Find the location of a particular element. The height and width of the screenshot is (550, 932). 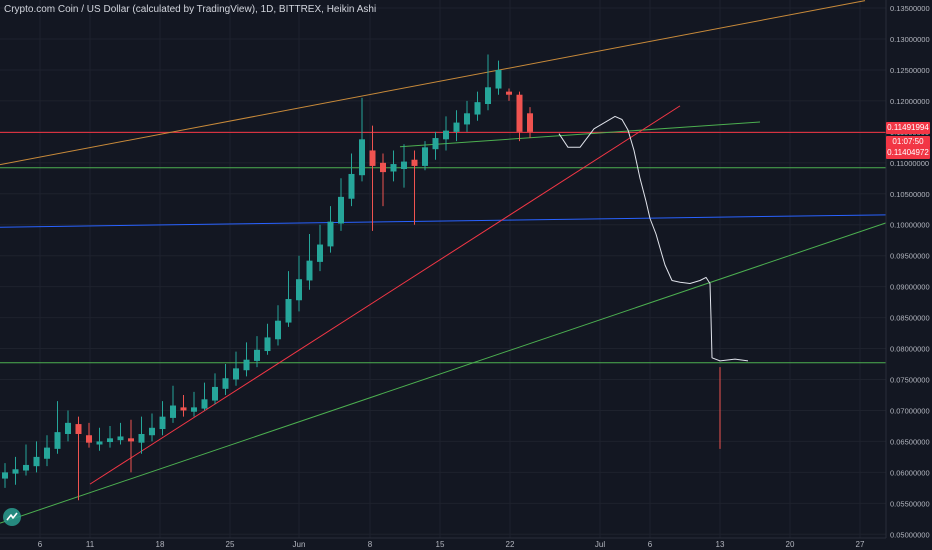

y-tick-label: 0.08500000 is located at coordinates (910, 318).